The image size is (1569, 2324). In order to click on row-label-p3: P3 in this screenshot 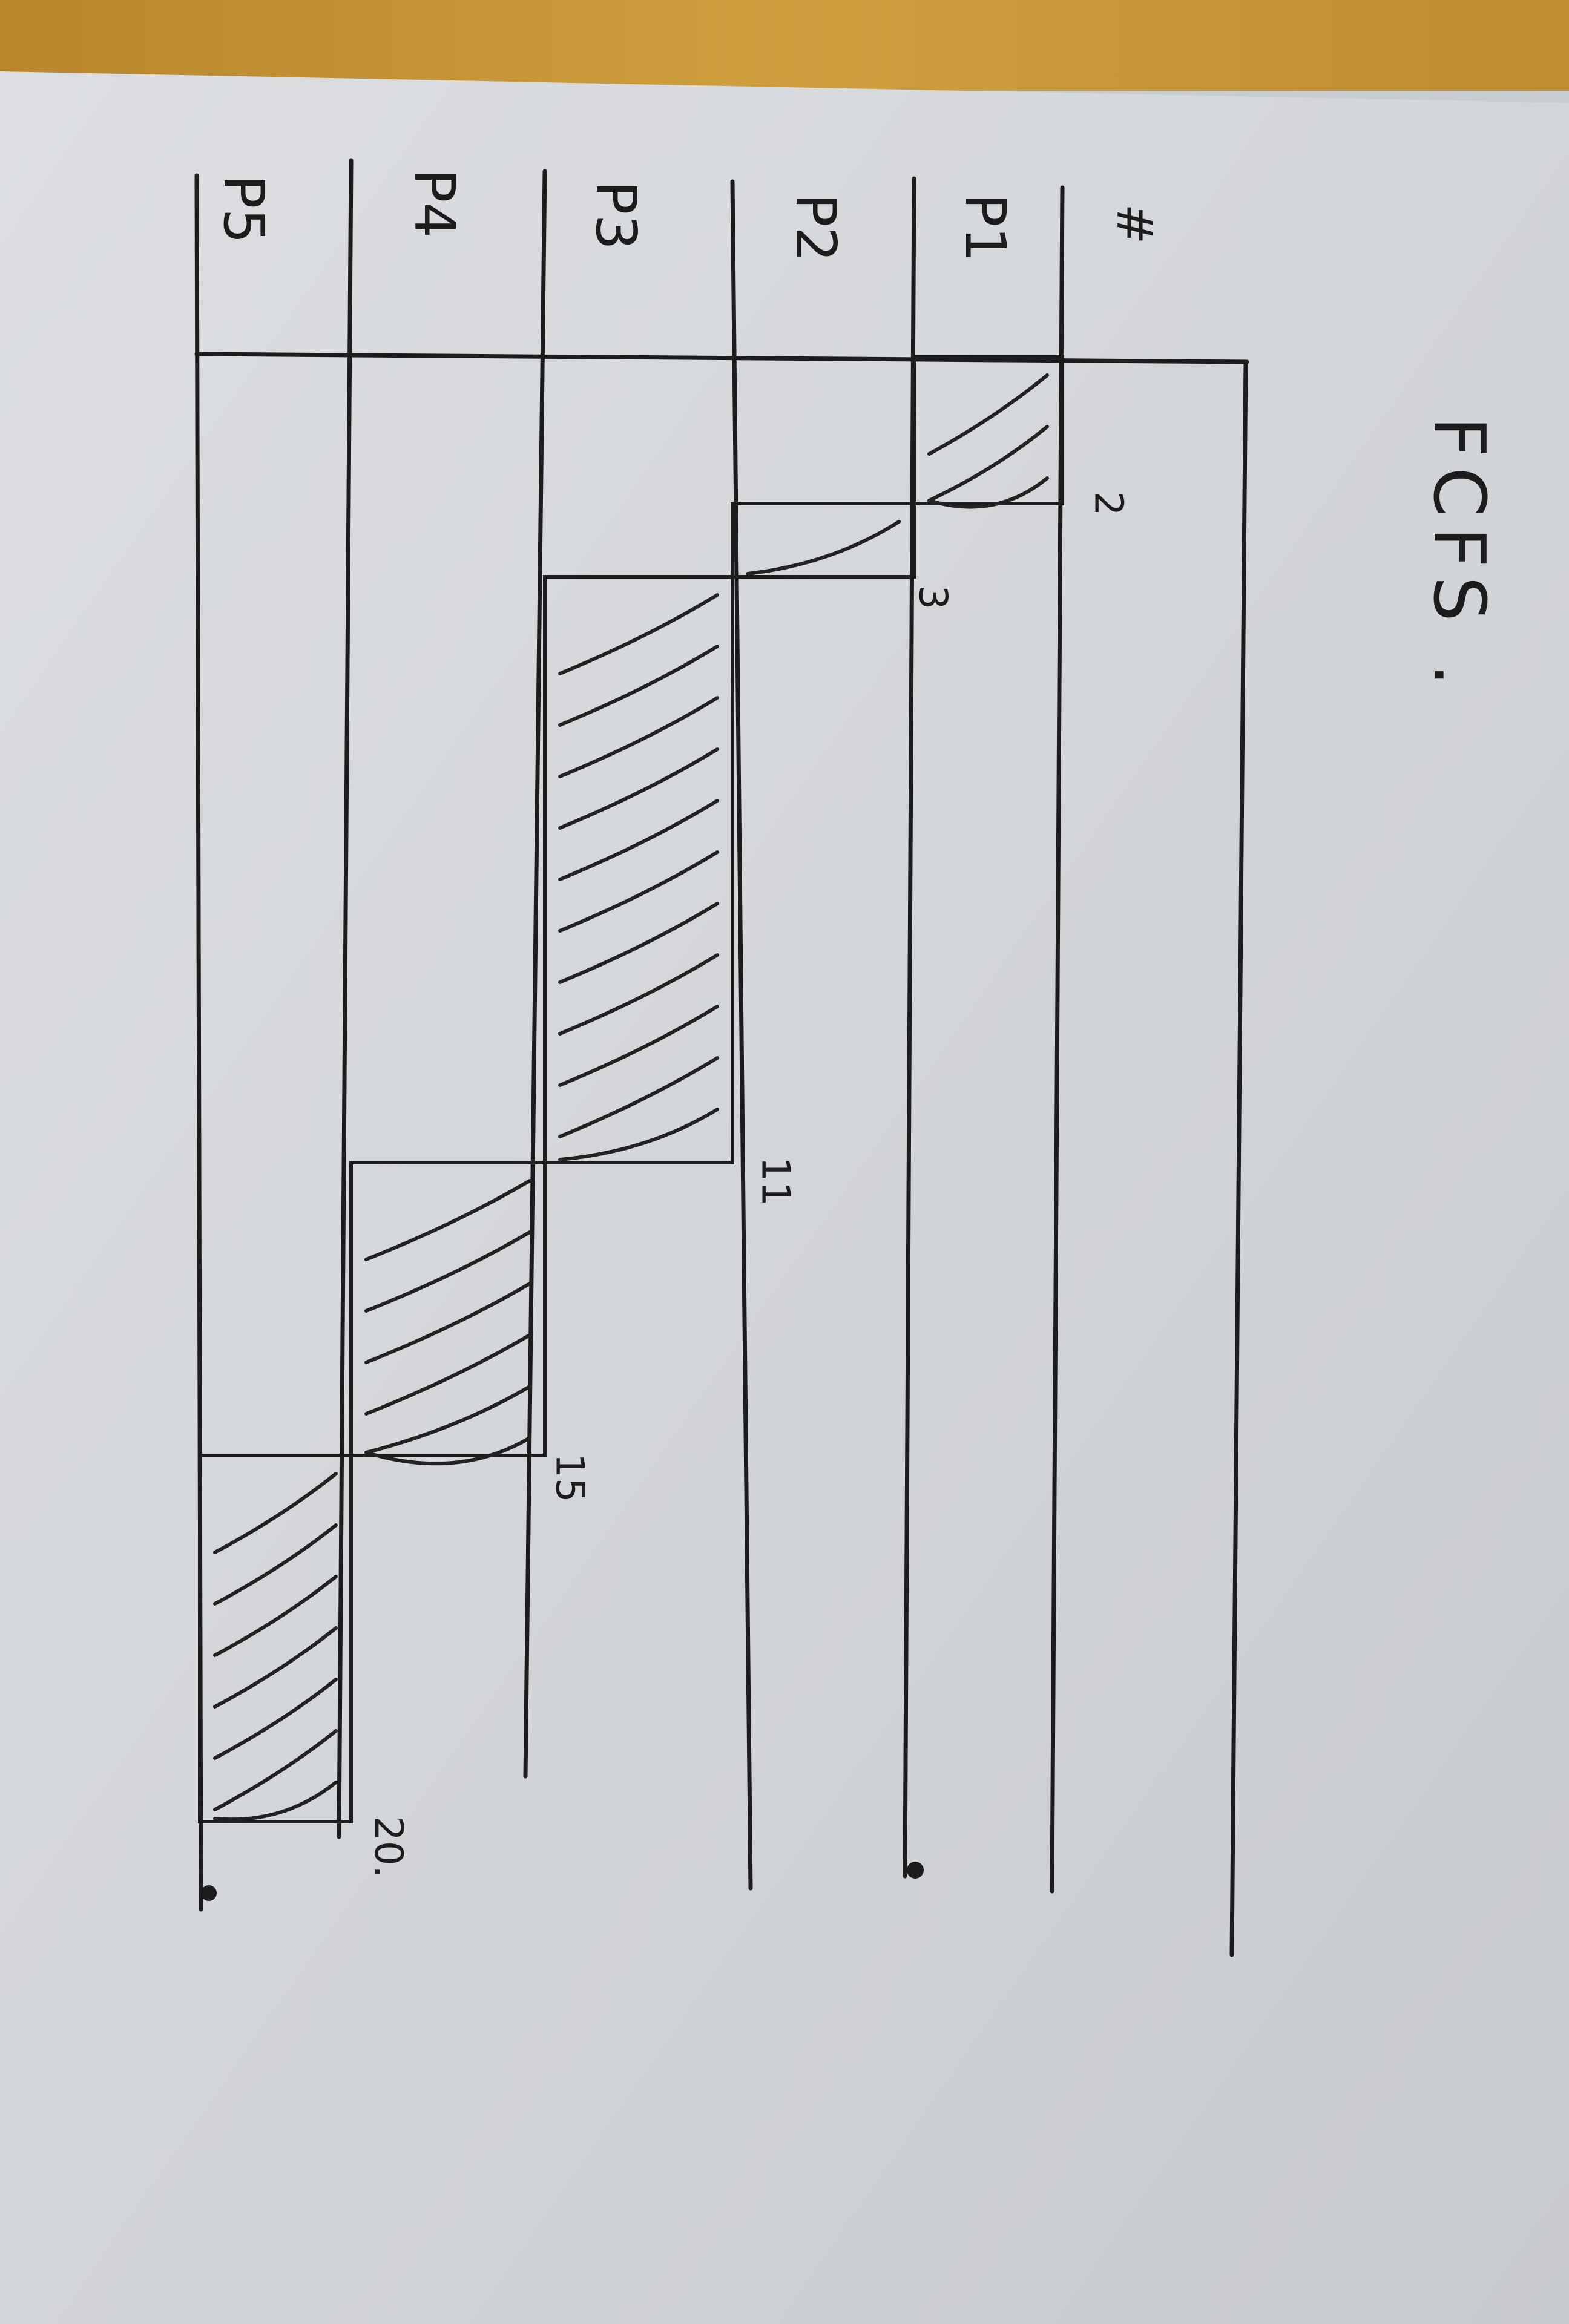, I will do `click(616, 215)`.